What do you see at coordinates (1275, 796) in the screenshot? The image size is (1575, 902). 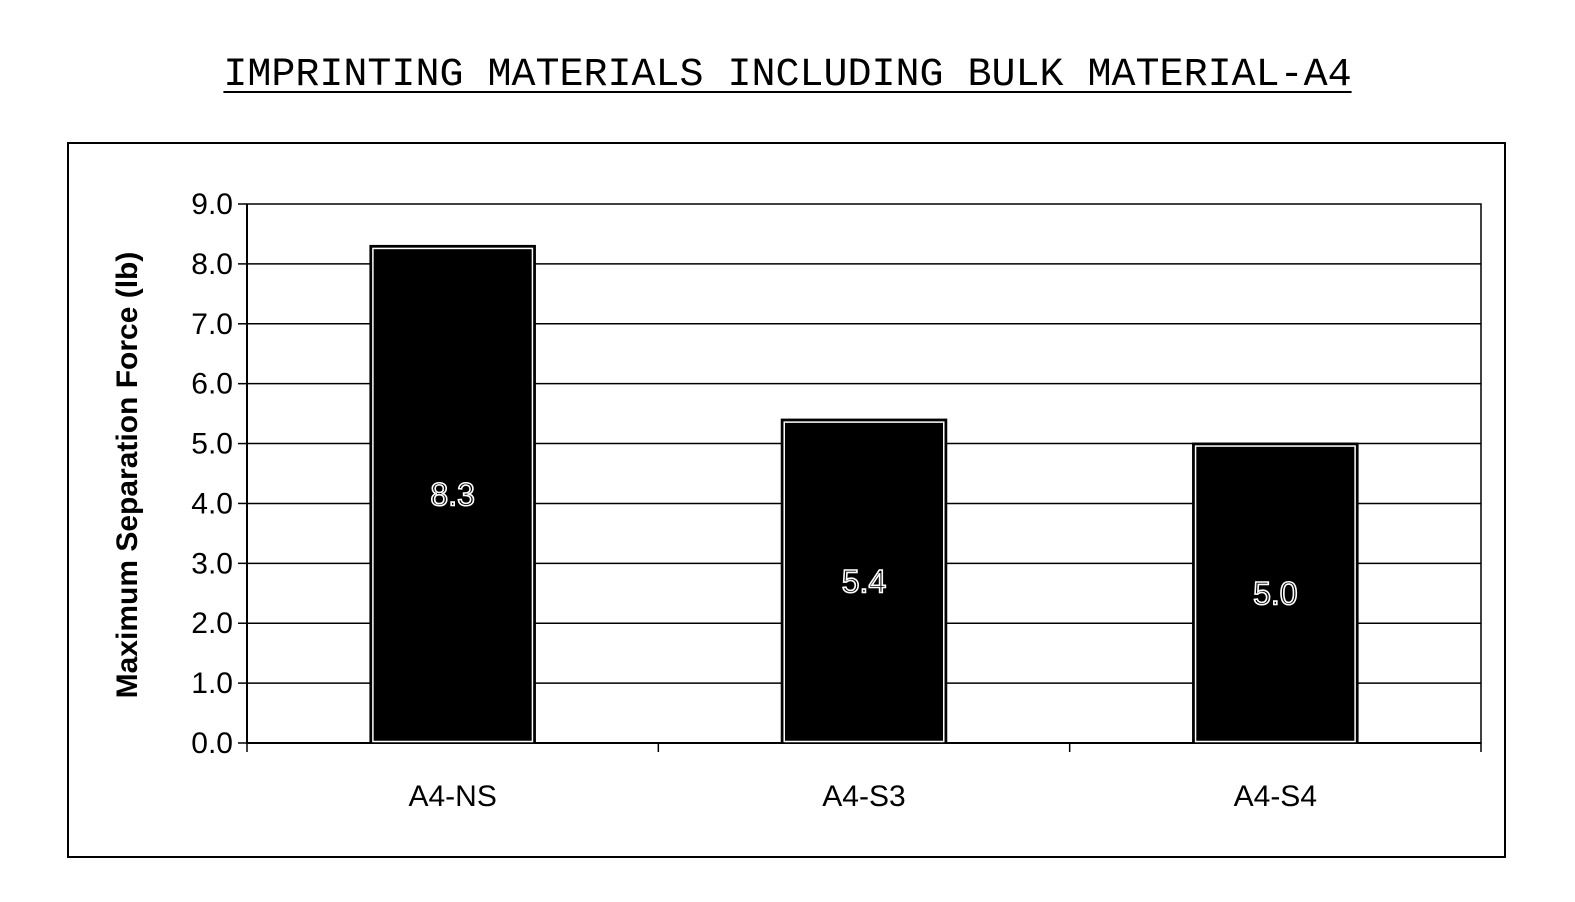 I see `x-category-label: A4-S4` at bounding box center [1275, 796].